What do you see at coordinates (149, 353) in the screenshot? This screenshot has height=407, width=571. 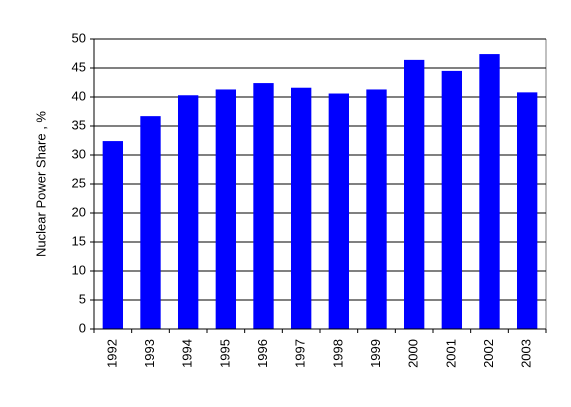 I see `x-tick-label: 1993` at bounding box center [149, 353].